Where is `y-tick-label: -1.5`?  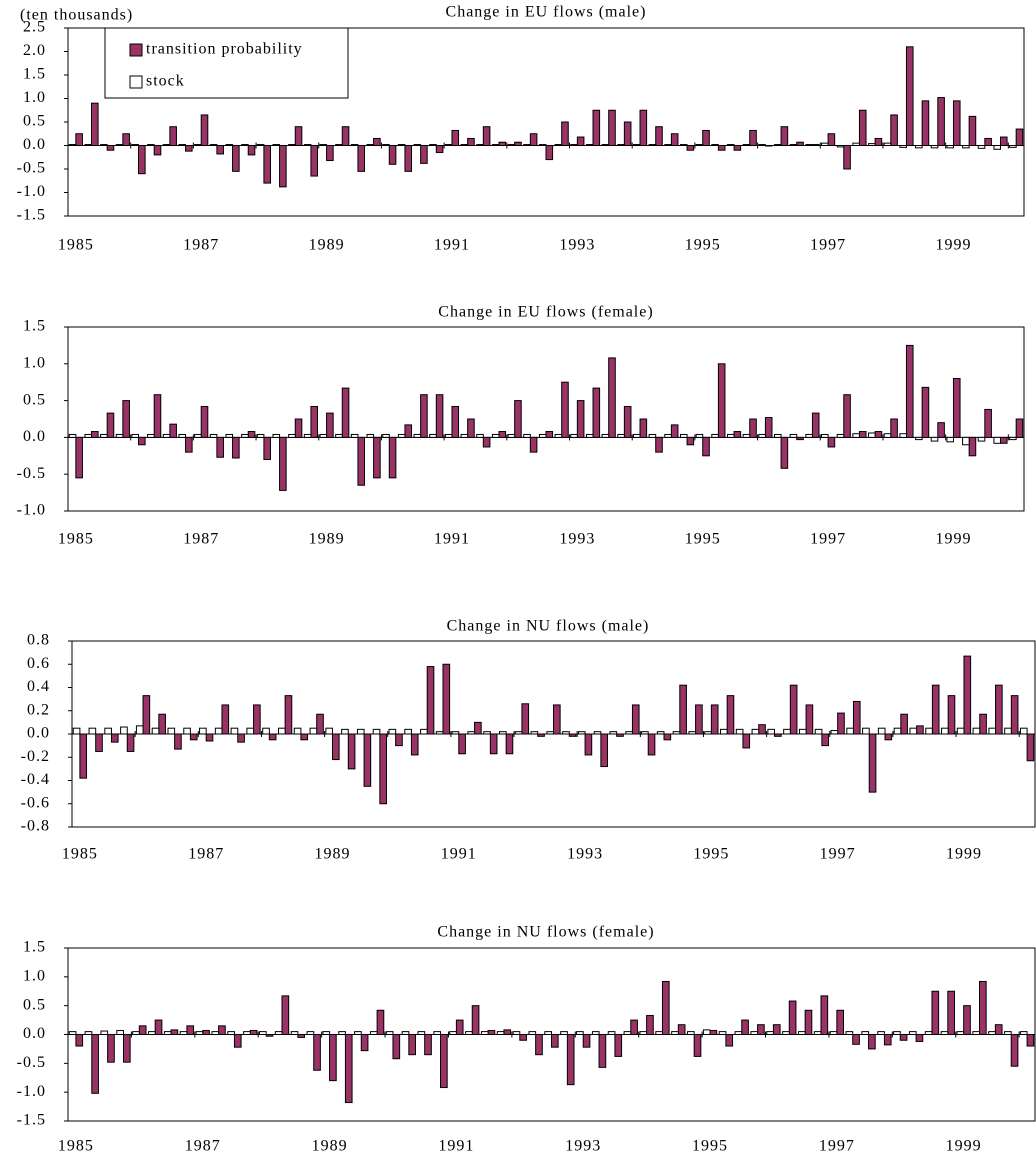 y-tick-label: -1.5 is located at coordinates (31, 1120).